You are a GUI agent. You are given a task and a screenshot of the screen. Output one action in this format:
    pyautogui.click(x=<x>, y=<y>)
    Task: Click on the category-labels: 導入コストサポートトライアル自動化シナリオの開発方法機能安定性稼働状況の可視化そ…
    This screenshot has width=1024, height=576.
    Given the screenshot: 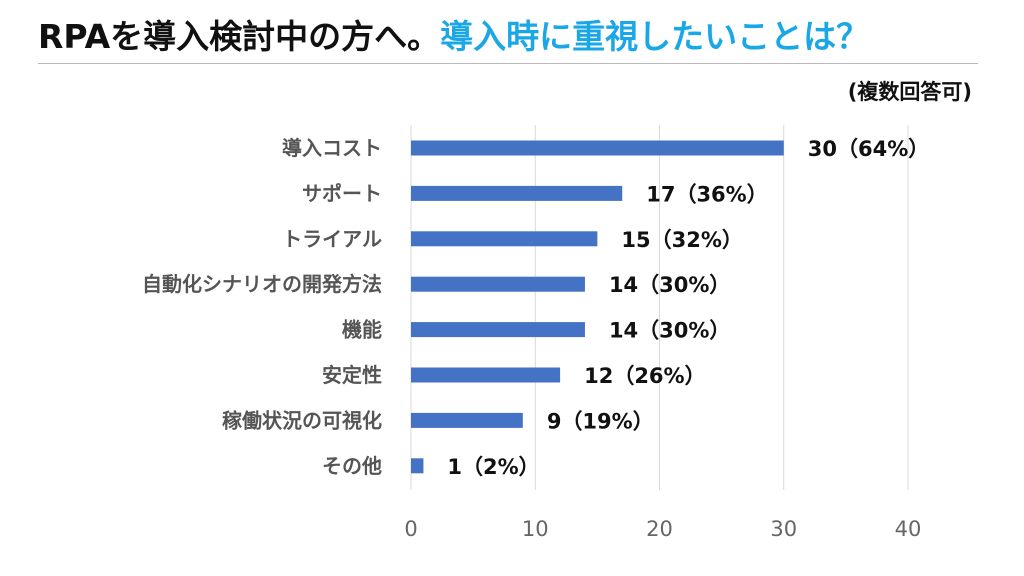 What is the action you would take?
    pyautogui.click(x=262, y=307)
    